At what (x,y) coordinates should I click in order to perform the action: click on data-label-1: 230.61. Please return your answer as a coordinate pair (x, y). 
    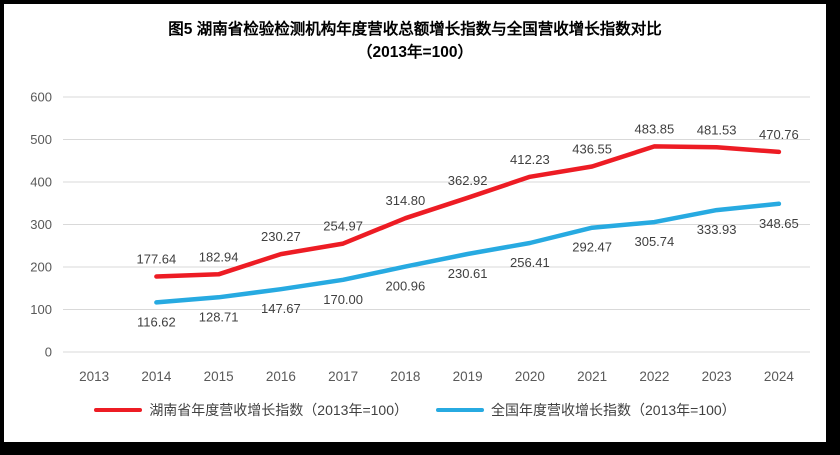
    Looking at the image, I should click on (468, 273).